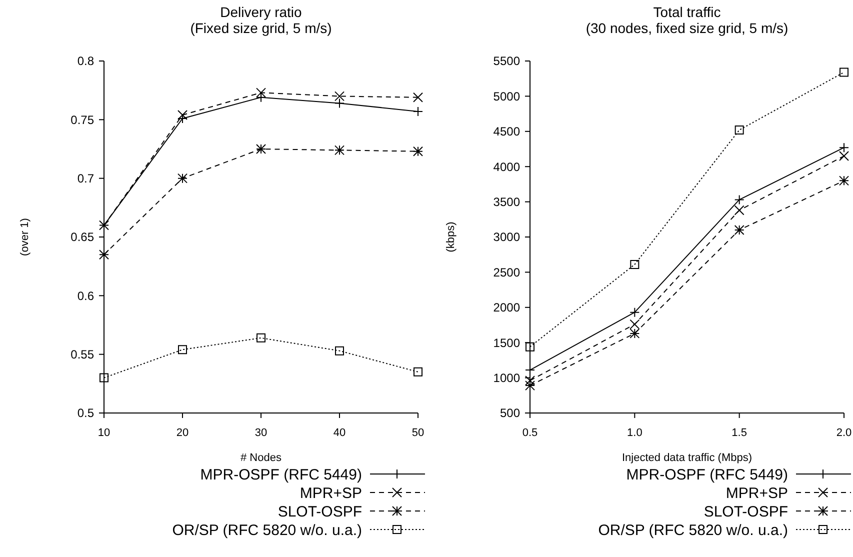 This screenshot has height=557, width=853. I want to click on x-tick-label: 0.5, so click(530, 433).